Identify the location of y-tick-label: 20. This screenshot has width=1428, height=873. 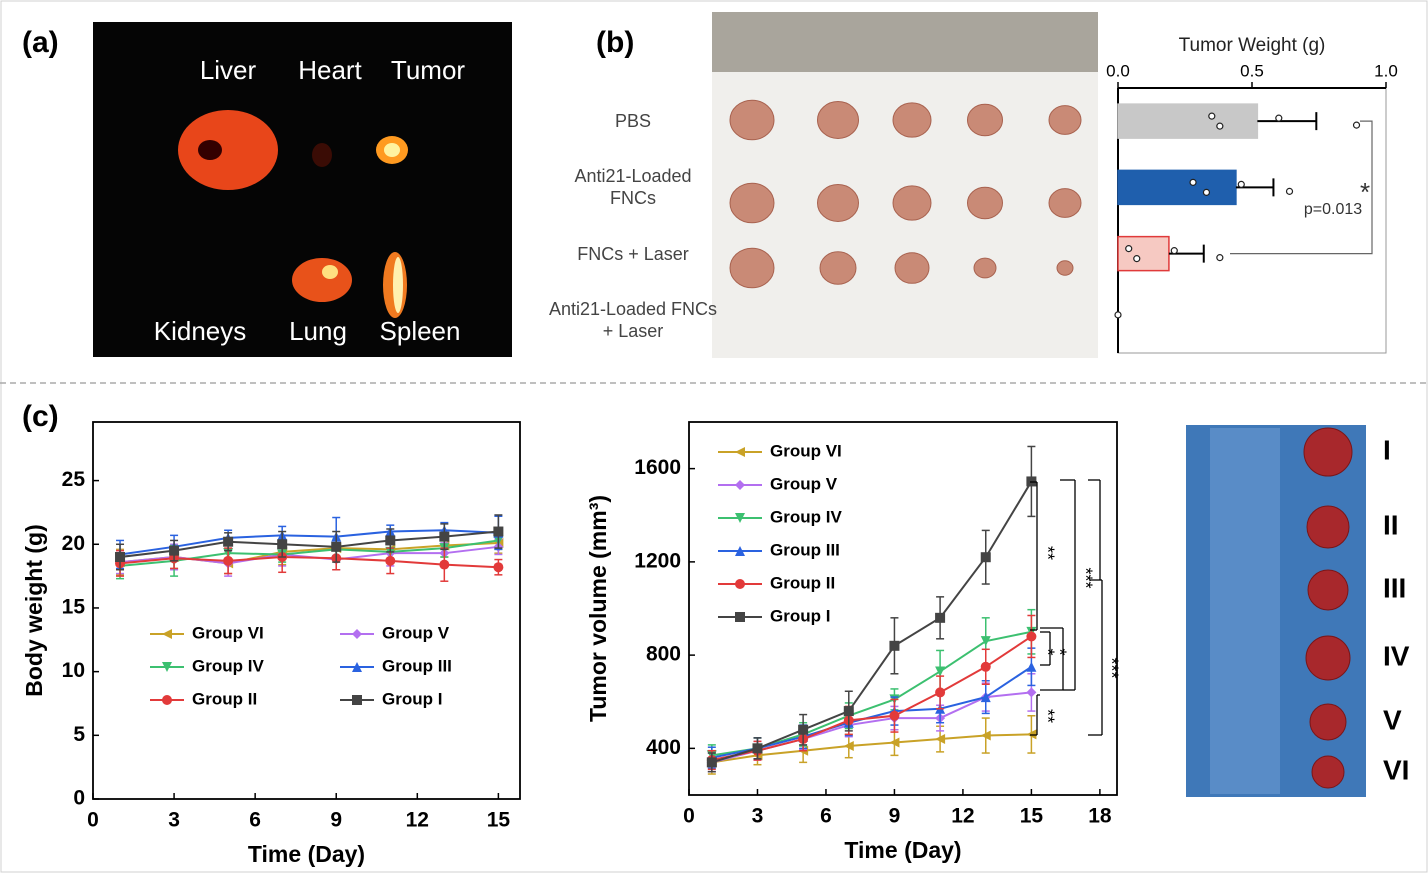
(73, 543).